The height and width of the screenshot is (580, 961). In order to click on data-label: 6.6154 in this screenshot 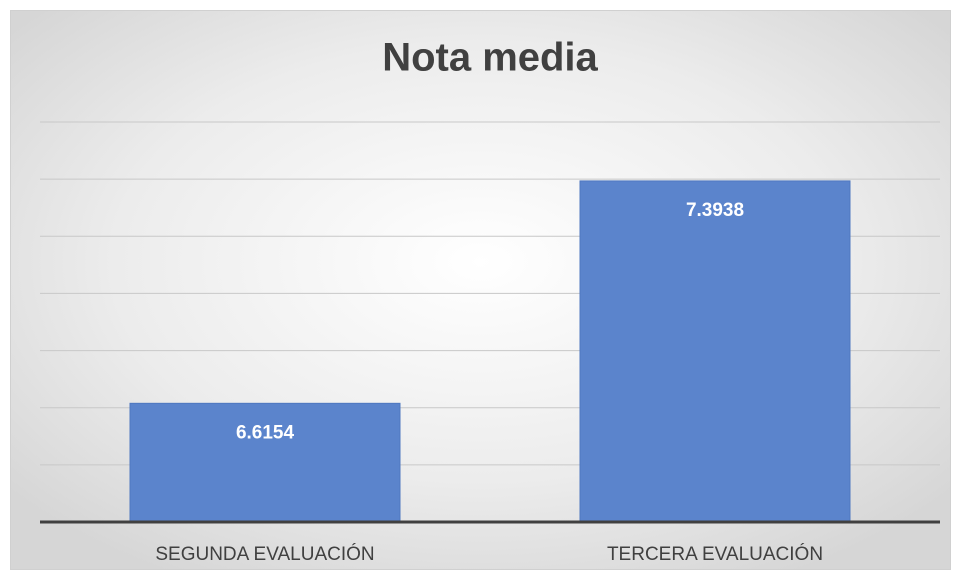, I will do `click(265, 432)`.